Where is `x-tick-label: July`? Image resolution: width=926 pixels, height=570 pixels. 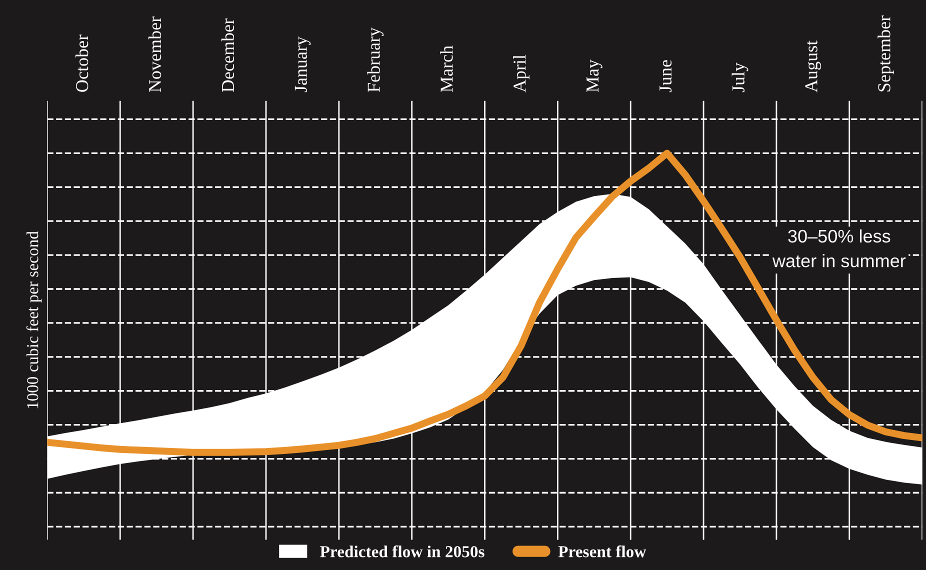
x-tick-label: July is located at coordinates (740, 77).